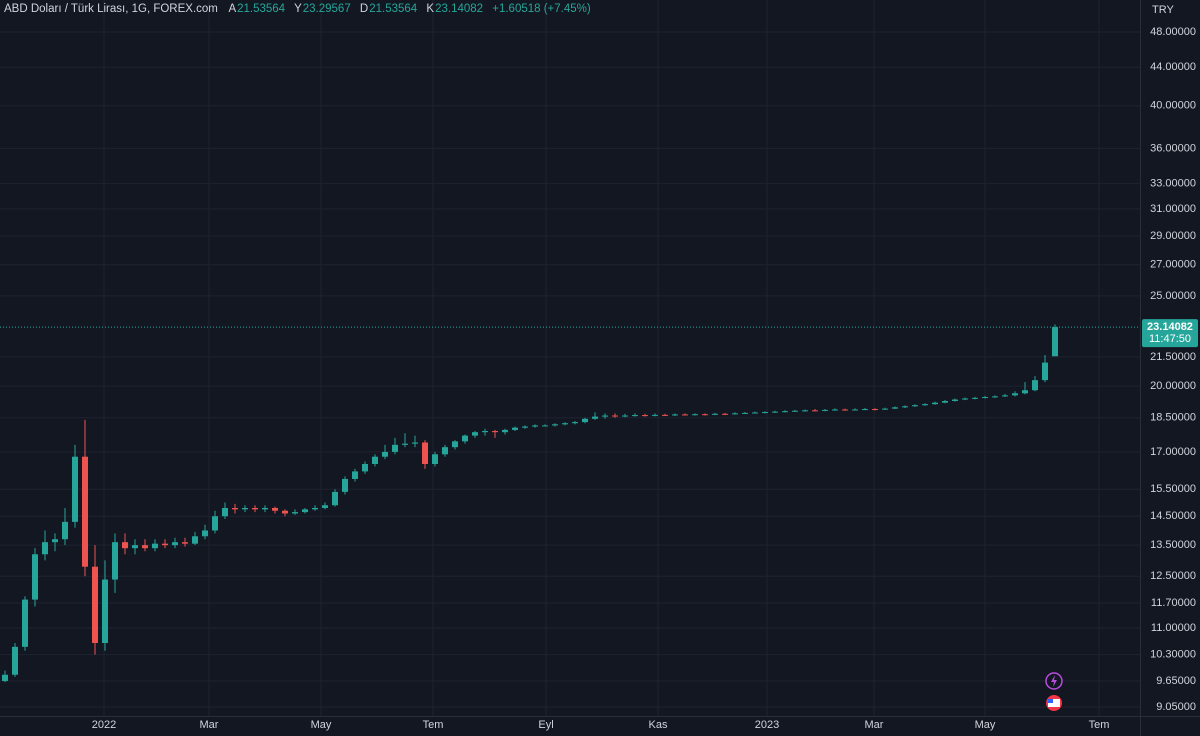 This screenshot has width=1200, height=736. Describe the element at coordinates (1173, 236) in the screenshot. I see `y-tick-label: 29.00000` at that location.